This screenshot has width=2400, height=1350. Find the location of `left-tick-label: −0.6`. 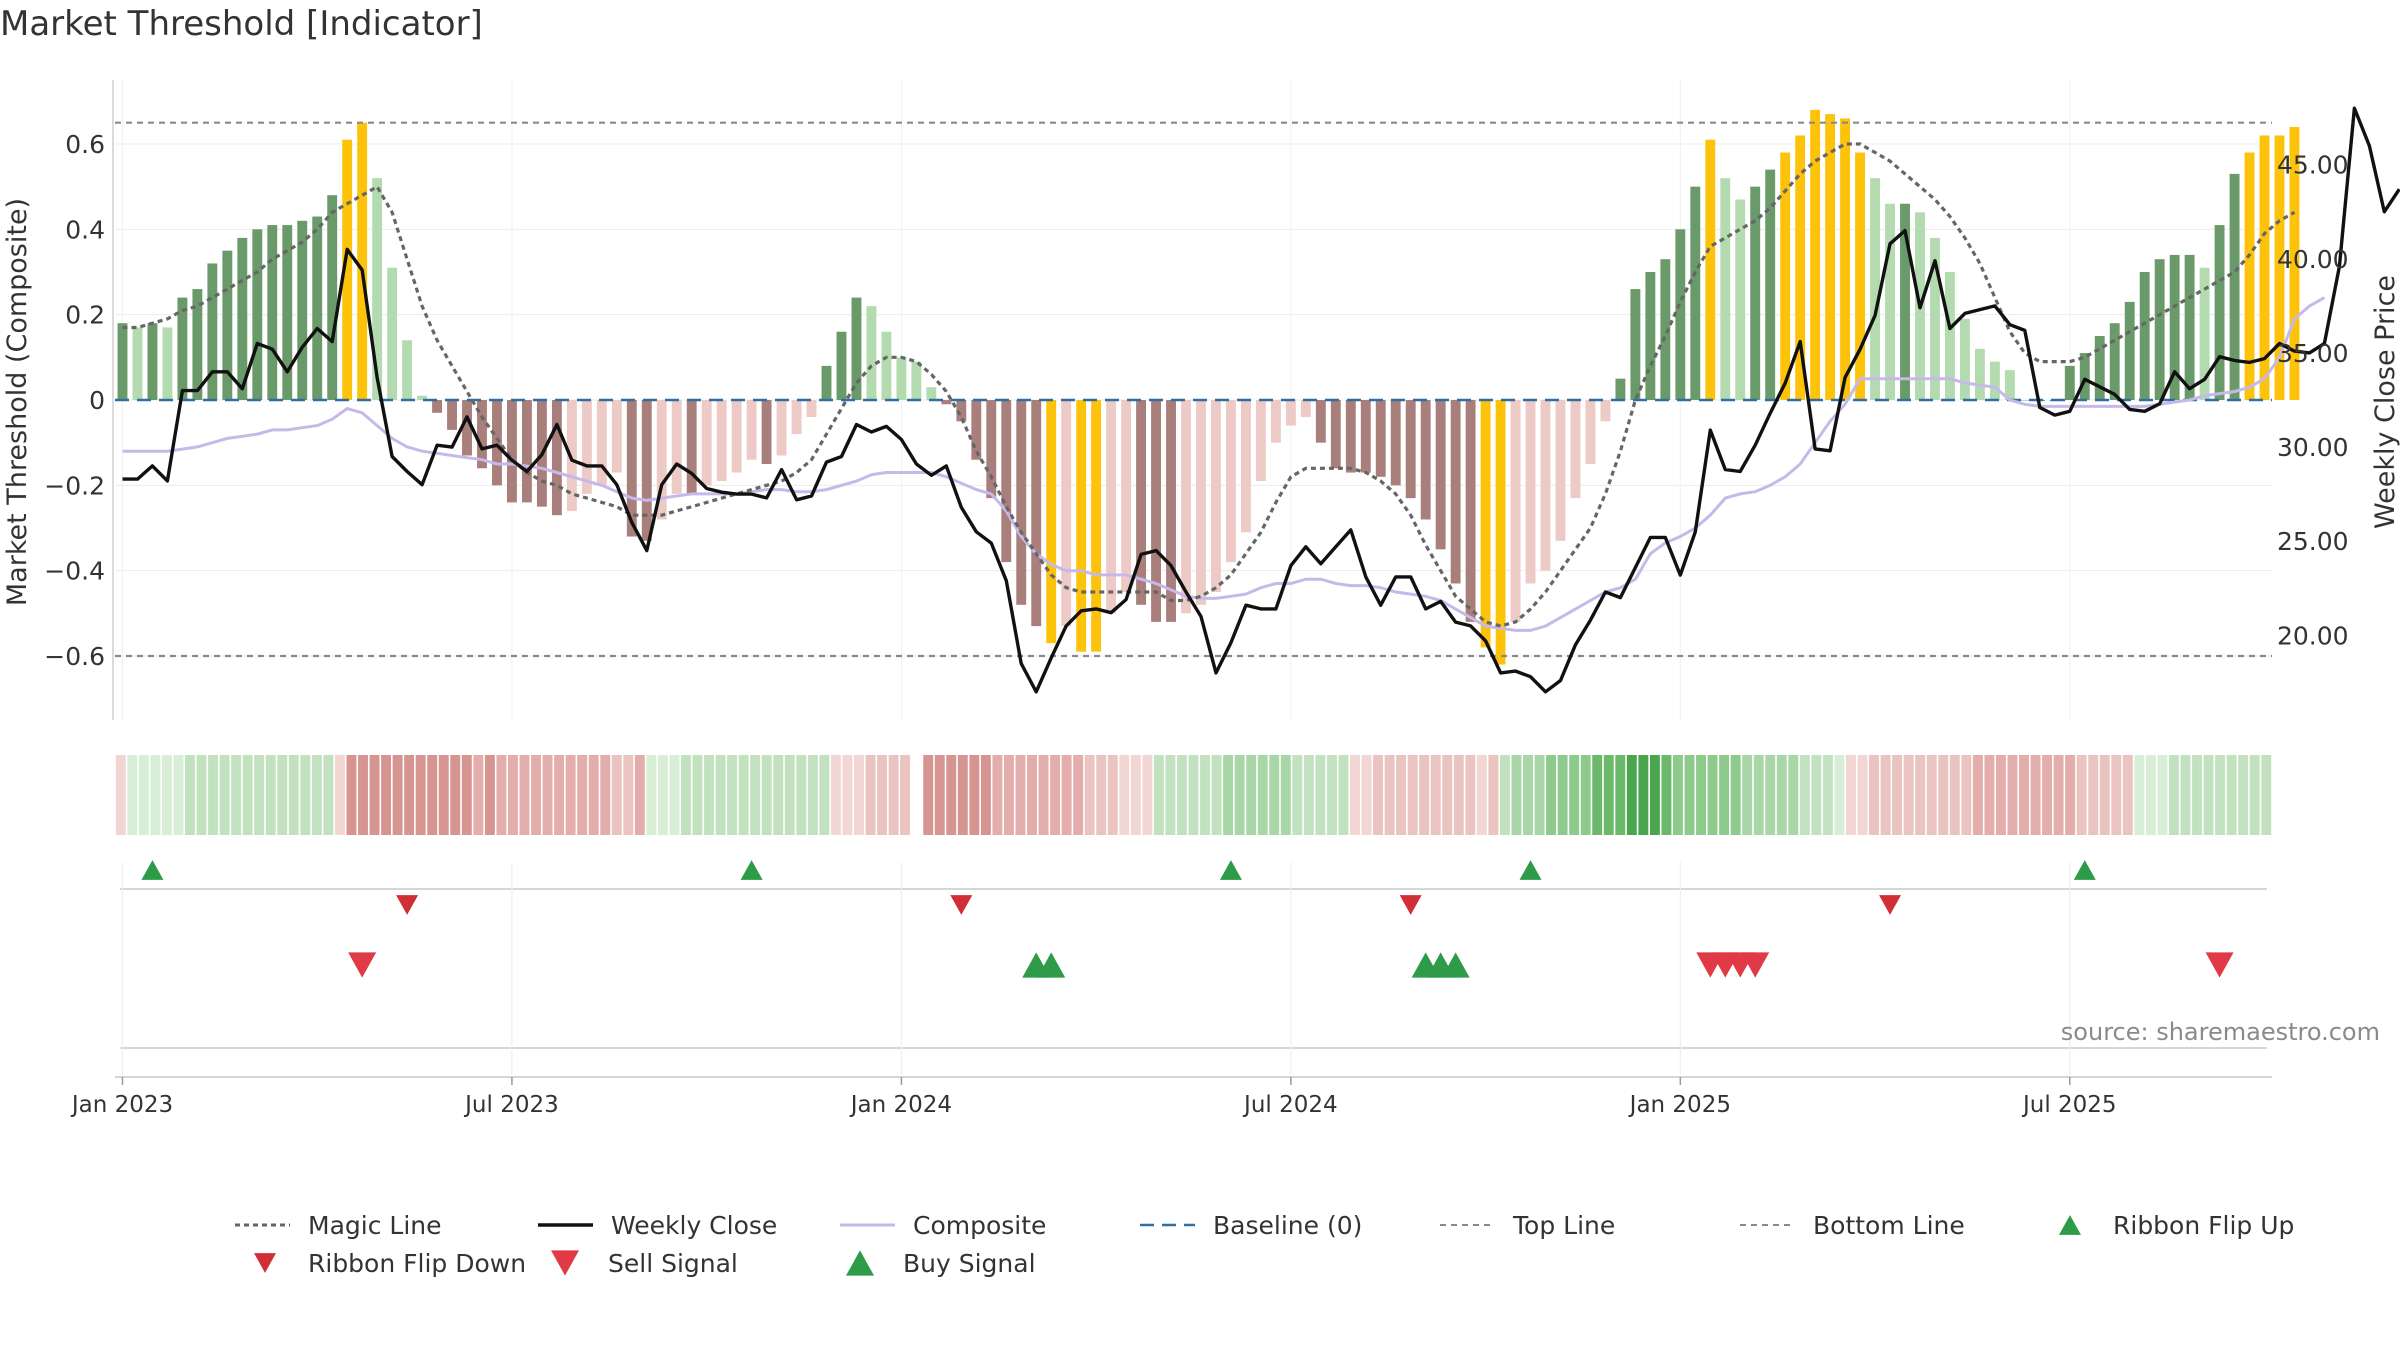

left-tick-label: −0.6 is located at coordinates (74, 656).